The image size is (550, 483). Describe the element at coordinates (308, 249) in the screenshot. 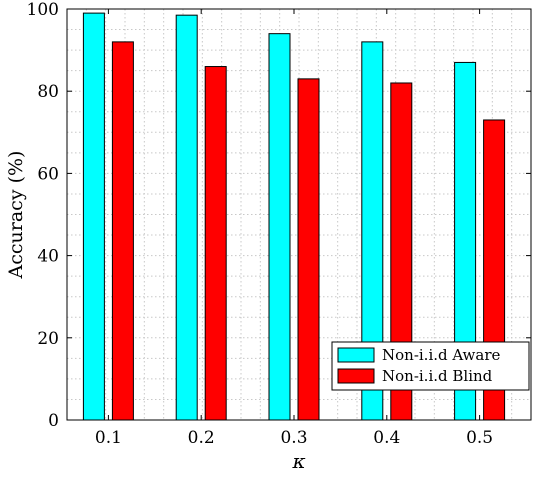

I see `bar-series-2-0.3` at that location.